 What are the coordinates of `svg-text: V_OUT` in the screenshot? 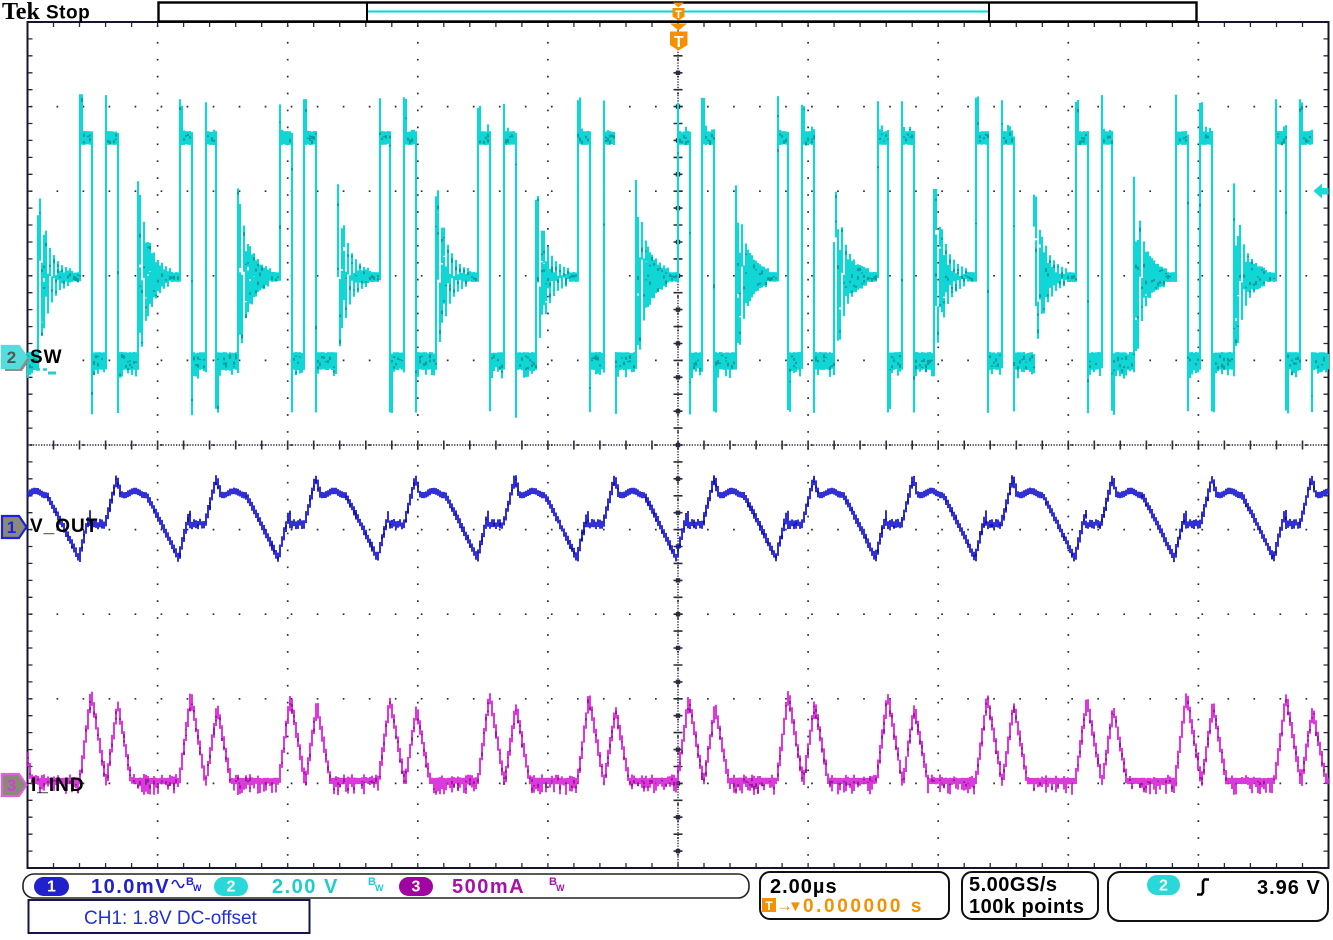 It's located at (64, 526).